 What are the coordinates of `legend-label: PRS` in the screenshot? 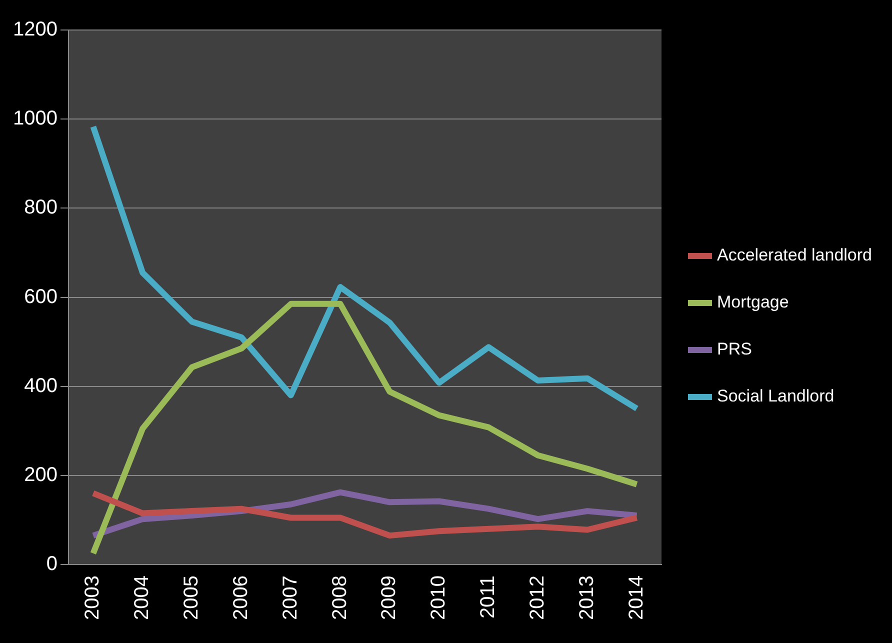 It's located at (734, 349).